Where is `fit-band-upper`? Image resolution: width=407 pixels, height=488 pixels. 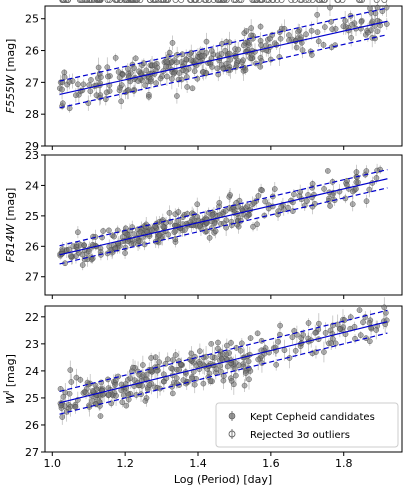 fit-band-upper is located at coordinates (223, 351).